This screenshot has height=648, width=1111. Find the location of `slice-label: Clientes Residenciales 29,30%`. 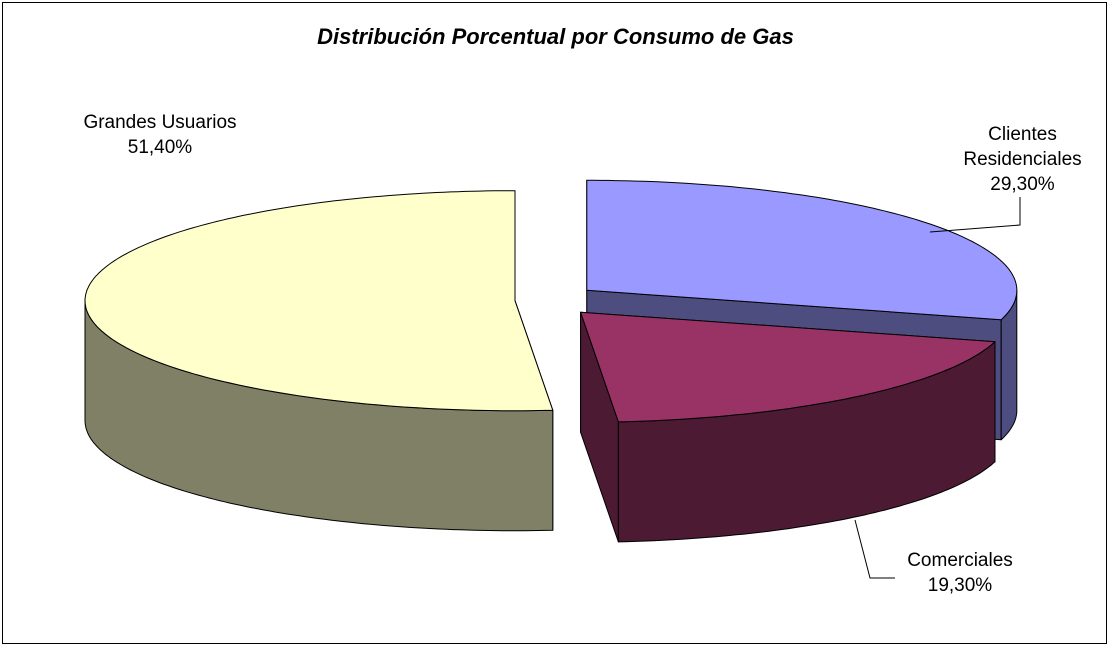

slice-label: Clientes Residenciales 29,30% is located at coordinates (1022, 159).